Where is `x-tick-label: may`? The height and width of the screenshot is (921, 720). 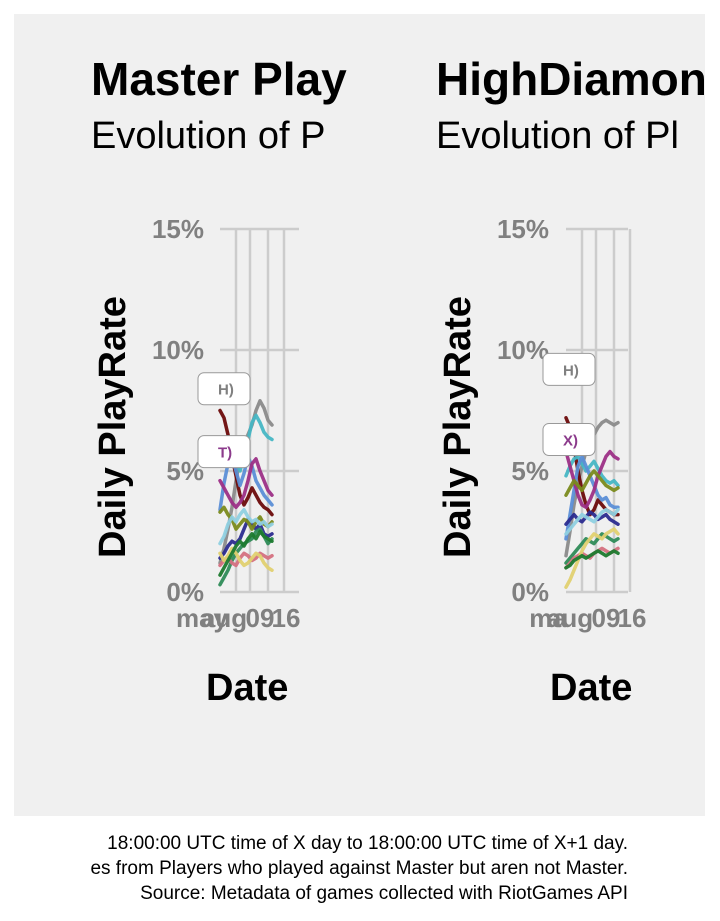 x-tick-label: may is located at coordinates (202, 618).